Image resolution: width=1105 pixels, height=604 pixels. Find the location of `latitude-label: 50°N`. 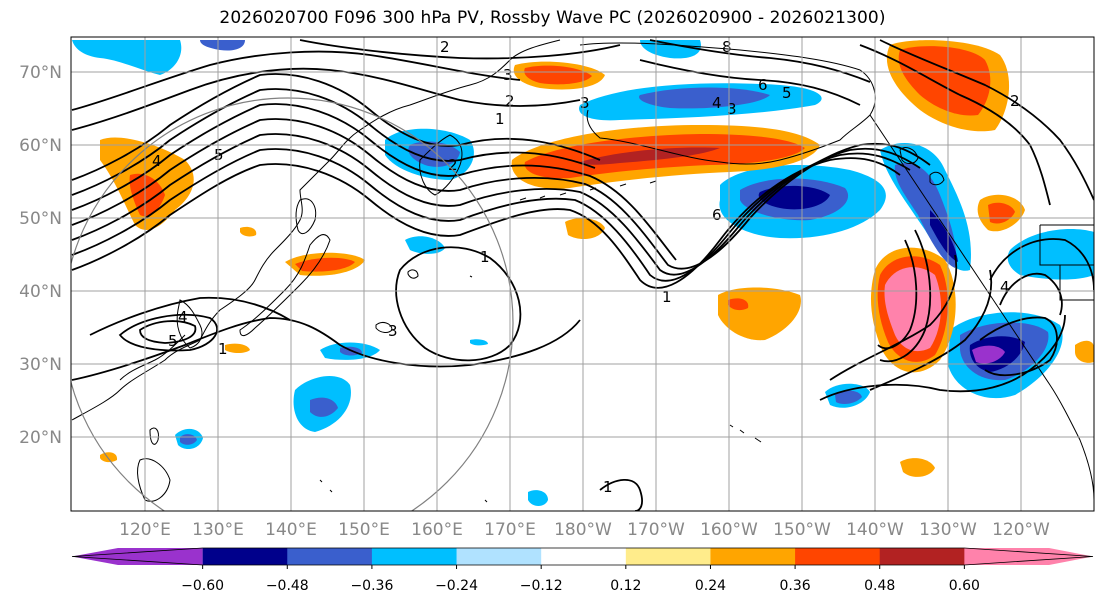

latitude-label: 50°N is located at coordinates (40, 219).